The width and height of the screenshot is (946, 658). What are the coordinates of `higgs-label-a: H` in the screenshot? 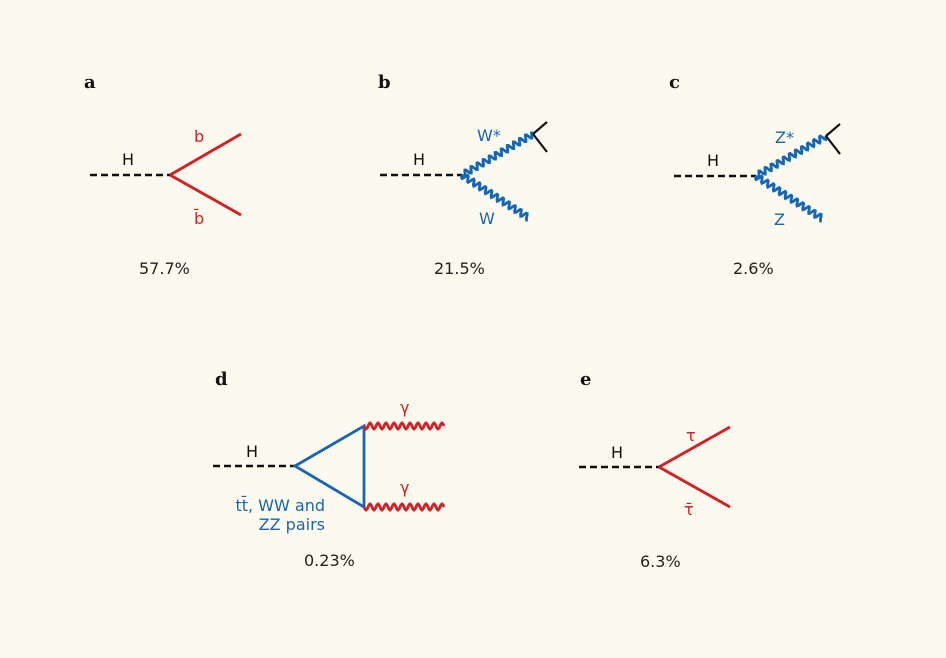 It's located at (128, 159).